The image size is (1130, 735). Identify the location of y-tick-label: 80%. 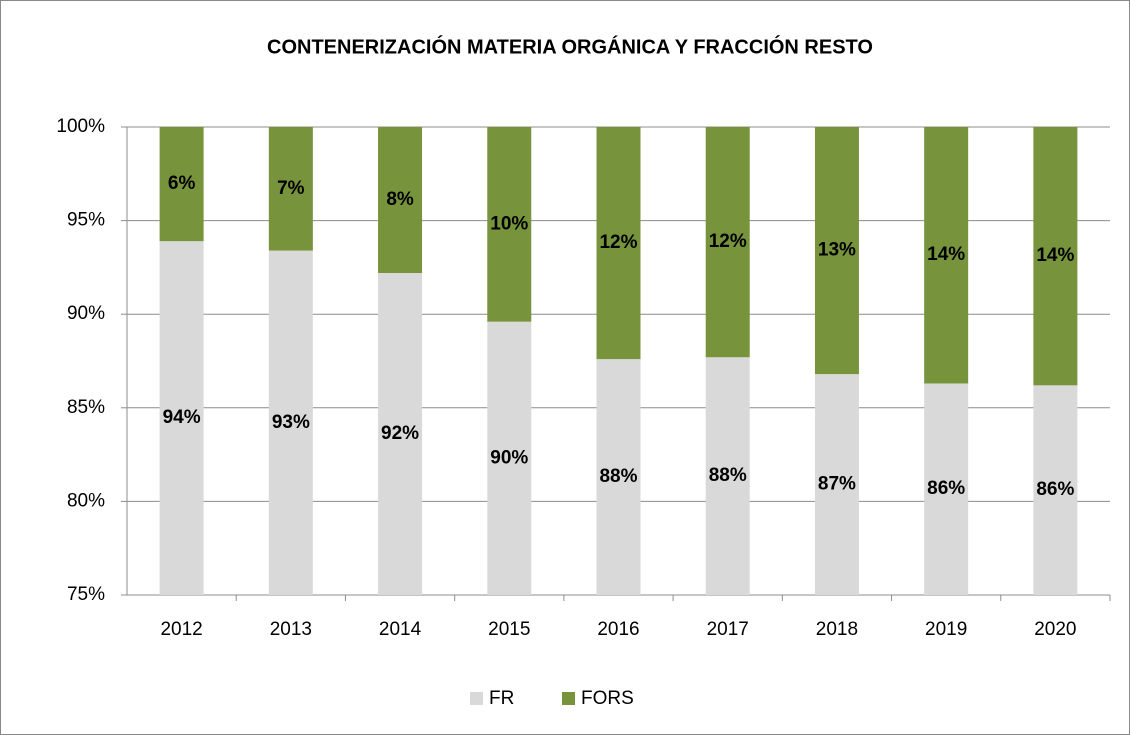
(86, 500).